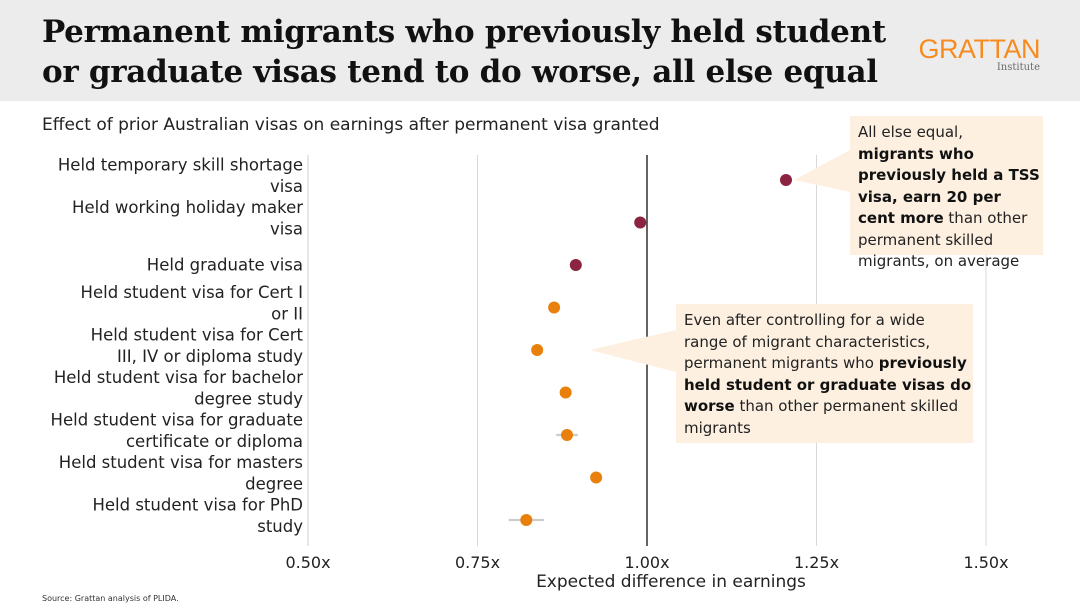 Image resolution: width=1080 pixels, height=608 pixels. I want to click on category-label: study, so click(280, 526).